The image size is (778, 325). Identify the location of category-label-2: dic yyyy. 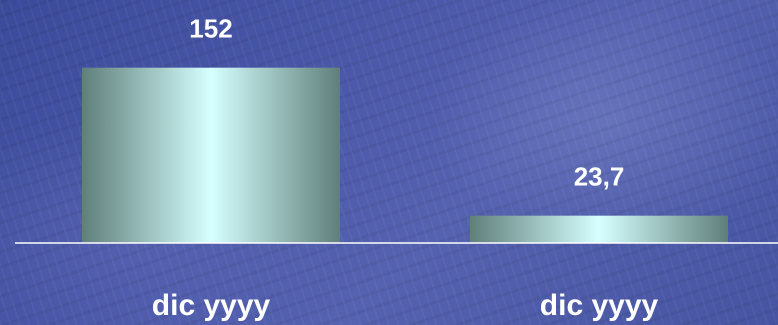
(599, 305).